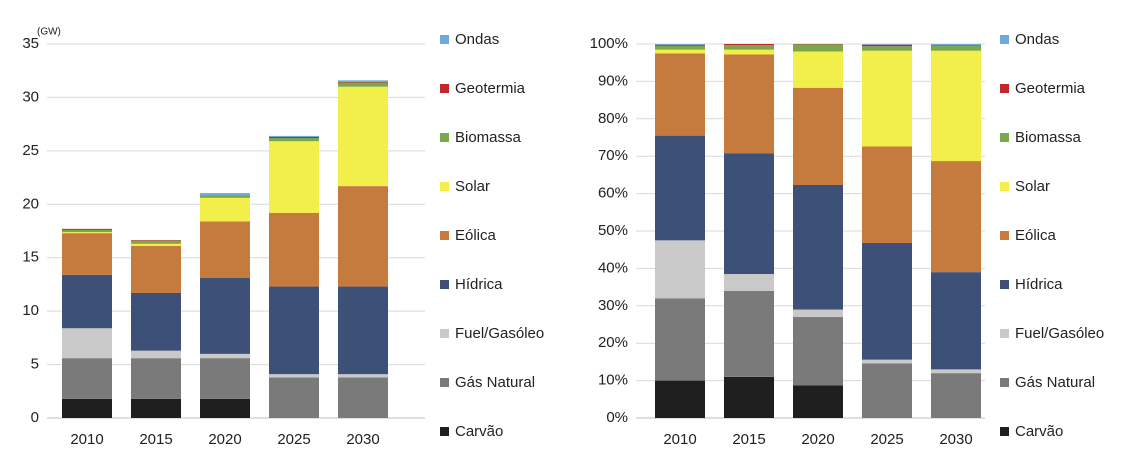 Image resolution: width=1131 pixels, height=451 pixels. What do you see at coordinates (613, 230) in the screenshot?
I see `y-tick-label: 50%` at bounding box center [613, 230].